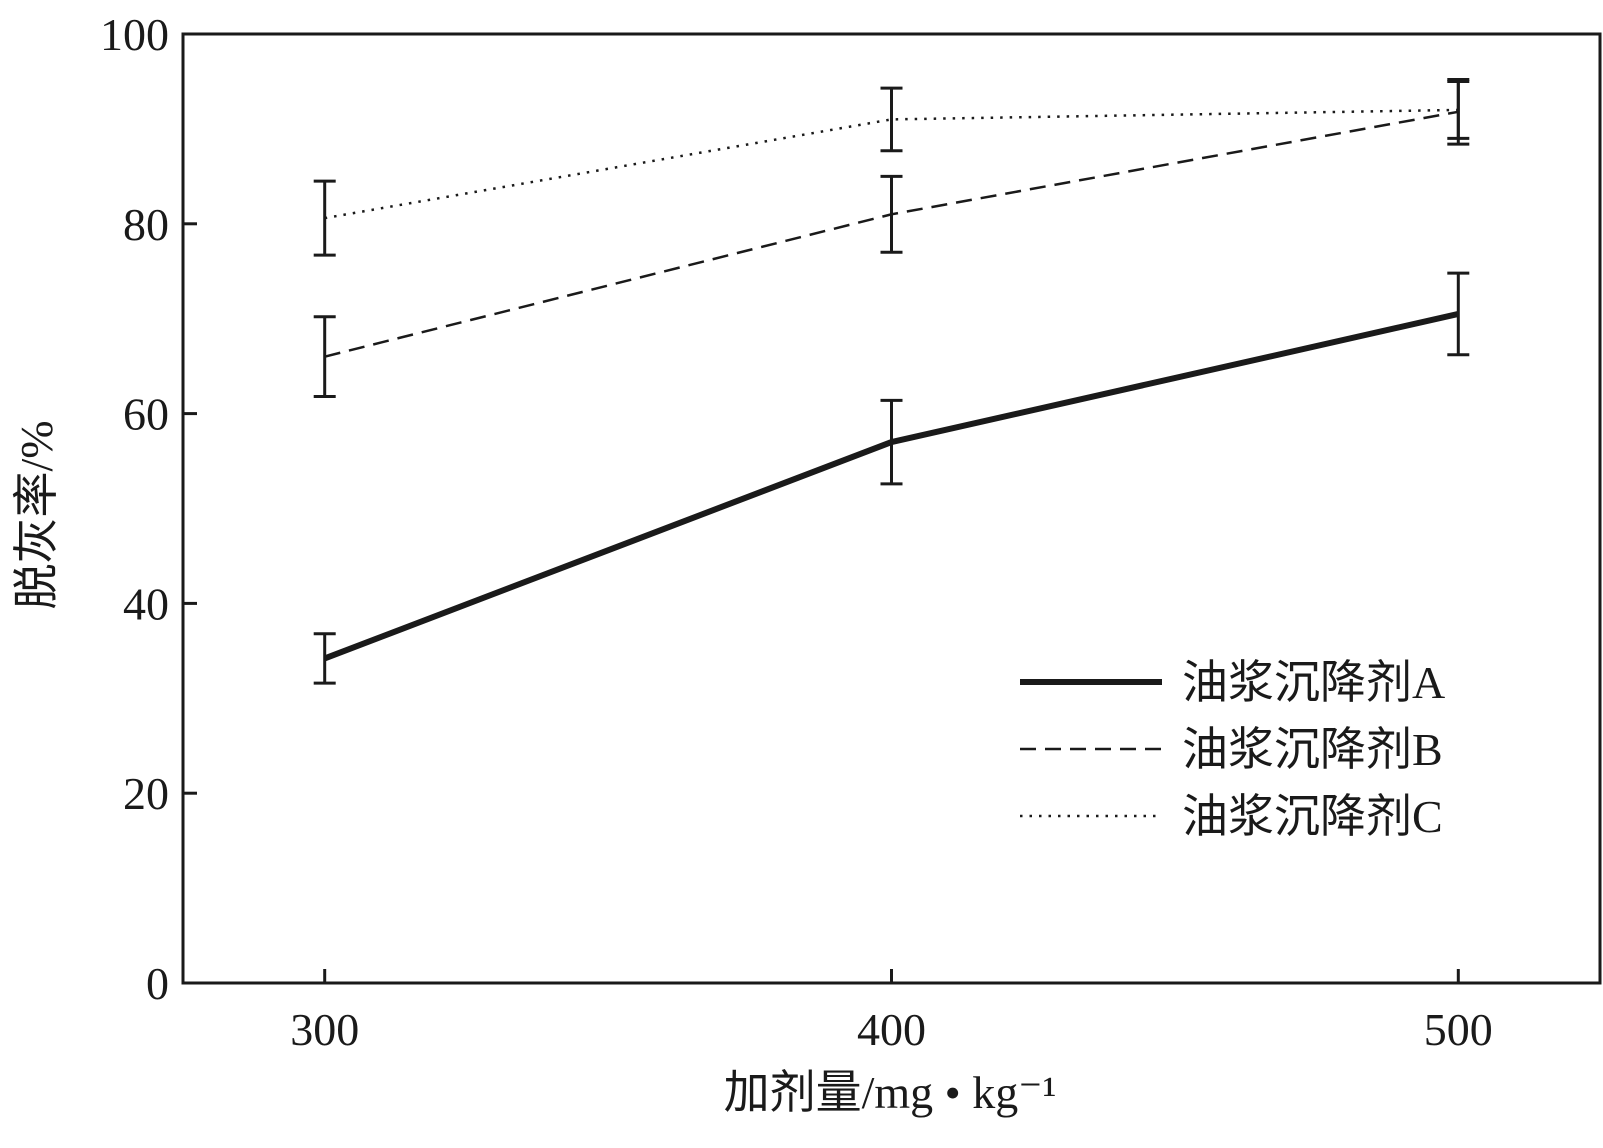 Image resolution: width=1603 pixels, height=1148 pixels. Describe the element at coordinates (324, 1029) in the screenshot. I see `x-tick-label: 300` at that location.